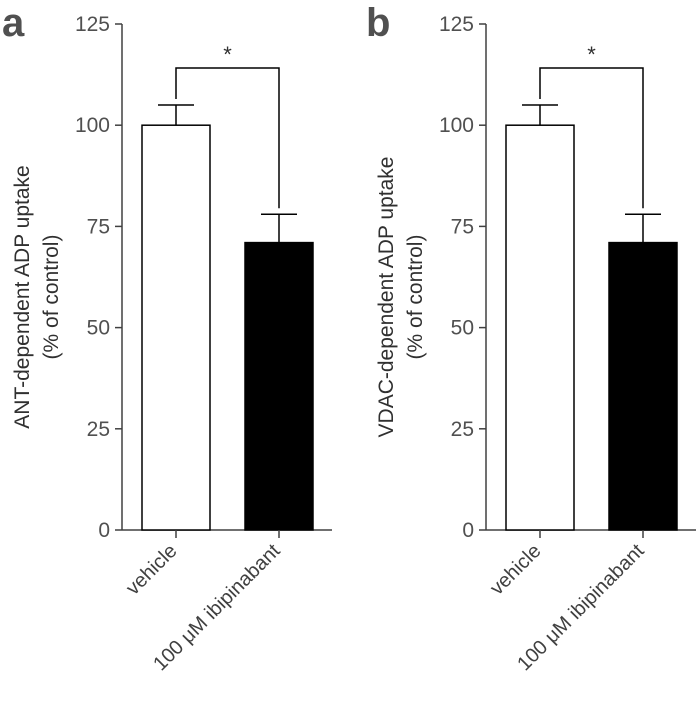  Describe the element at coordinates (22, 296) in the screenshot. I see `y-axis-title: ANT-dependent ADP uptake` at that location.